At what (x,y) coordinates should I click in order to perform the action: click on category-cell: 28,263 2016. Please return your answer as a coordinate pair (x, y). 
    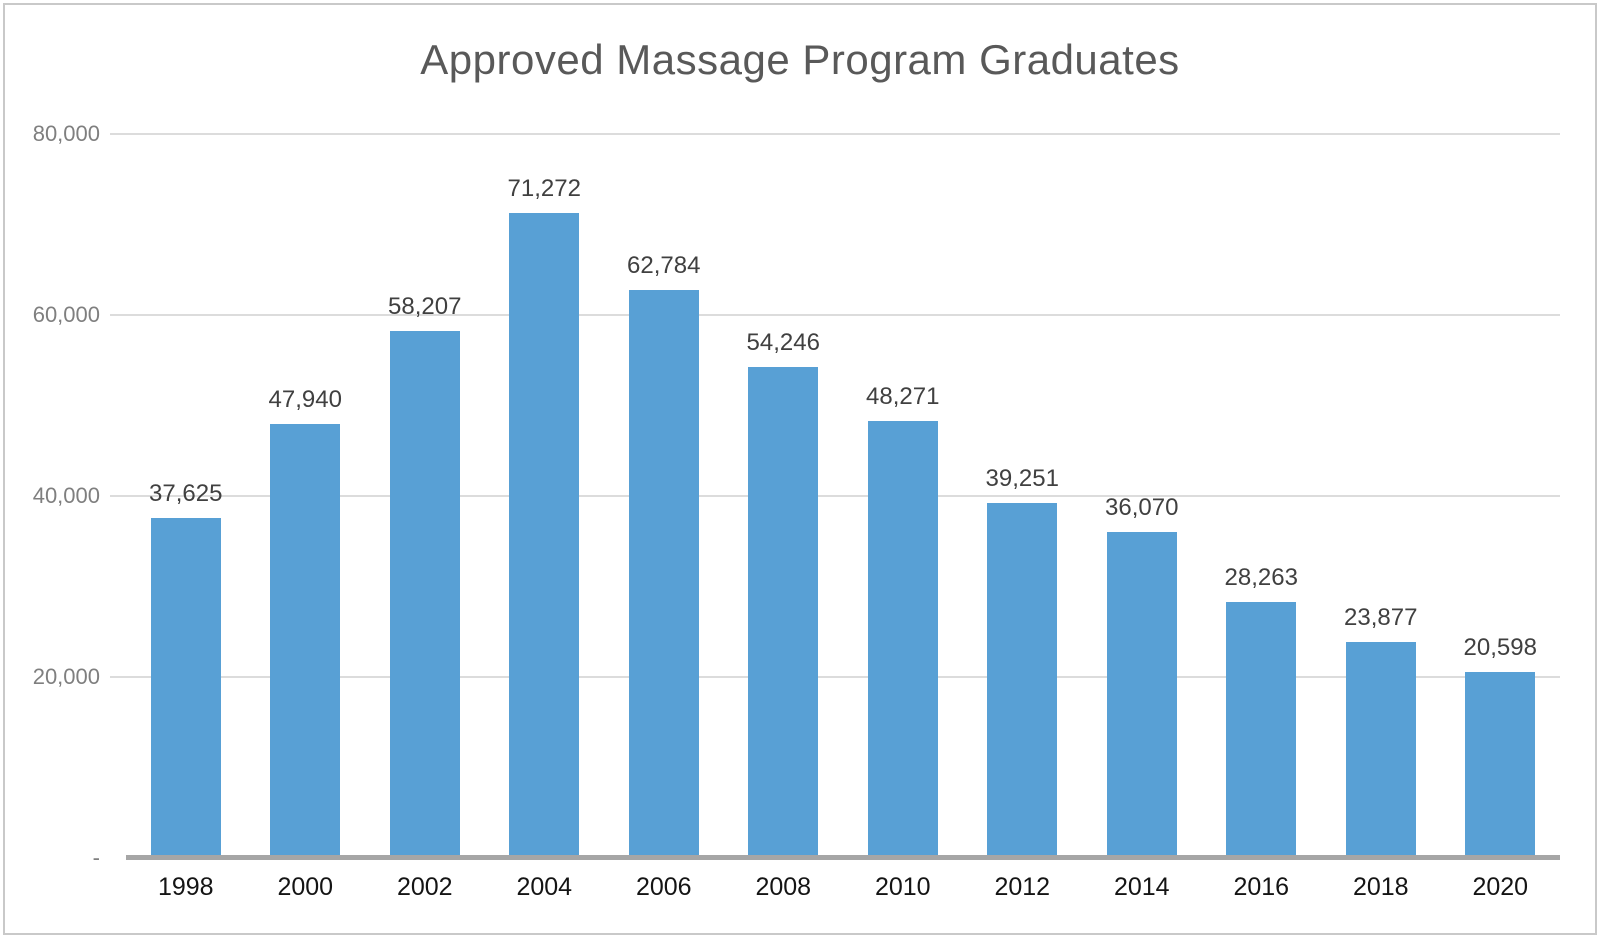
    Looking at the image, I should click on (1262, 517).